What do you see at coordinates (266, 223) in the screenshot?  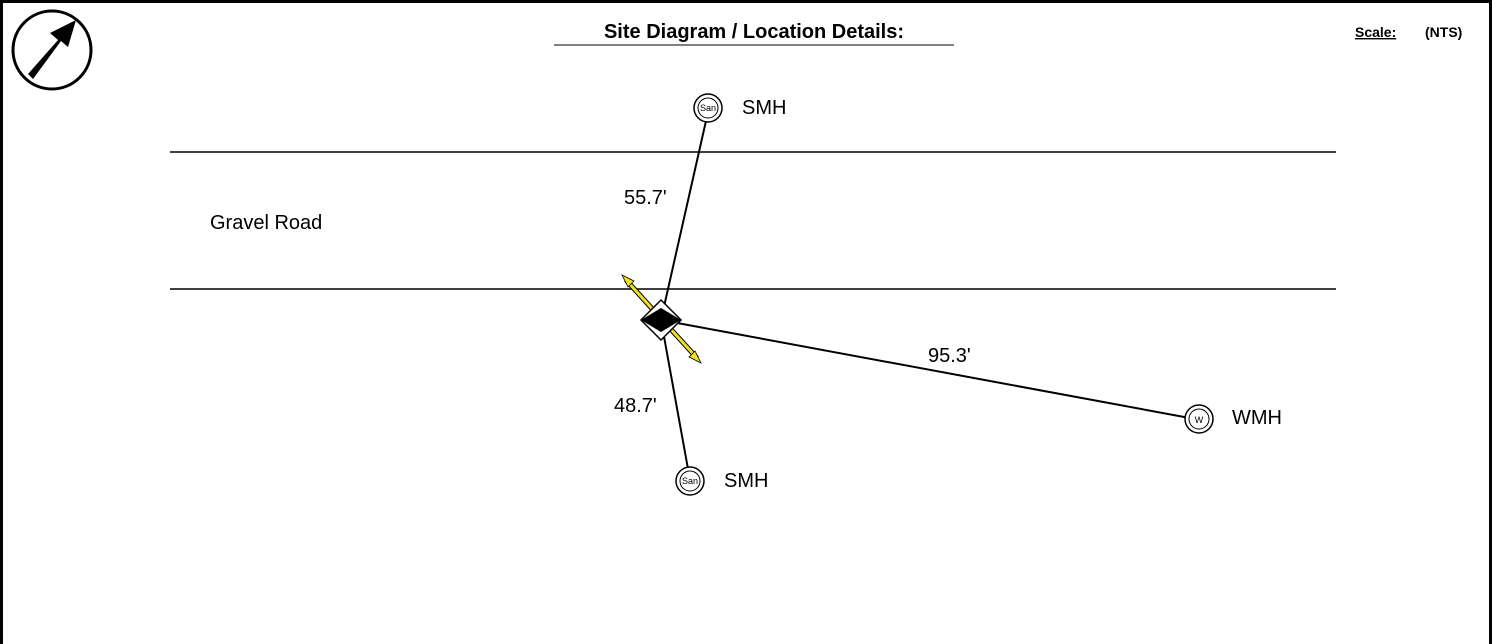 I see `road-label: Gravel Road` at bounding box center [266, 223].